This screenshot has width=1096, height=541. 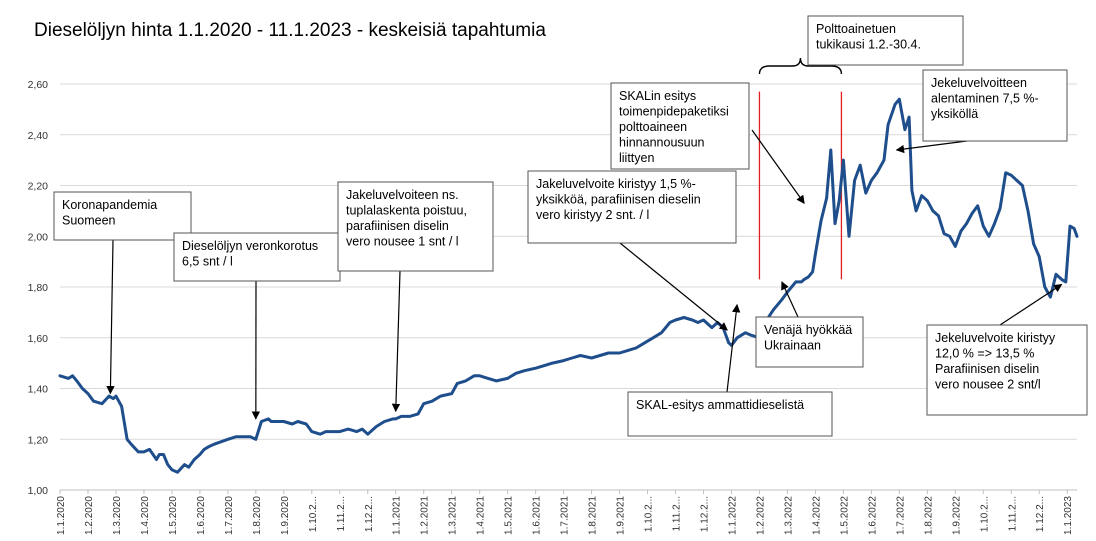 What do you see at coordinates (592, 215) in the screenshot?
I see `annotation-text: vero kiristyy 2 snt. / l` at bounding box center [592, 215].